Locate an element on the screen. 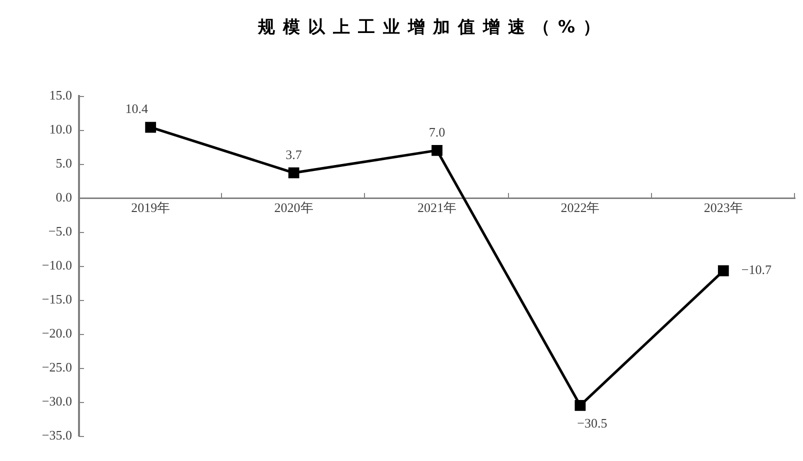  x-tick-label: 2023年 is located at coordinates (723, 208).